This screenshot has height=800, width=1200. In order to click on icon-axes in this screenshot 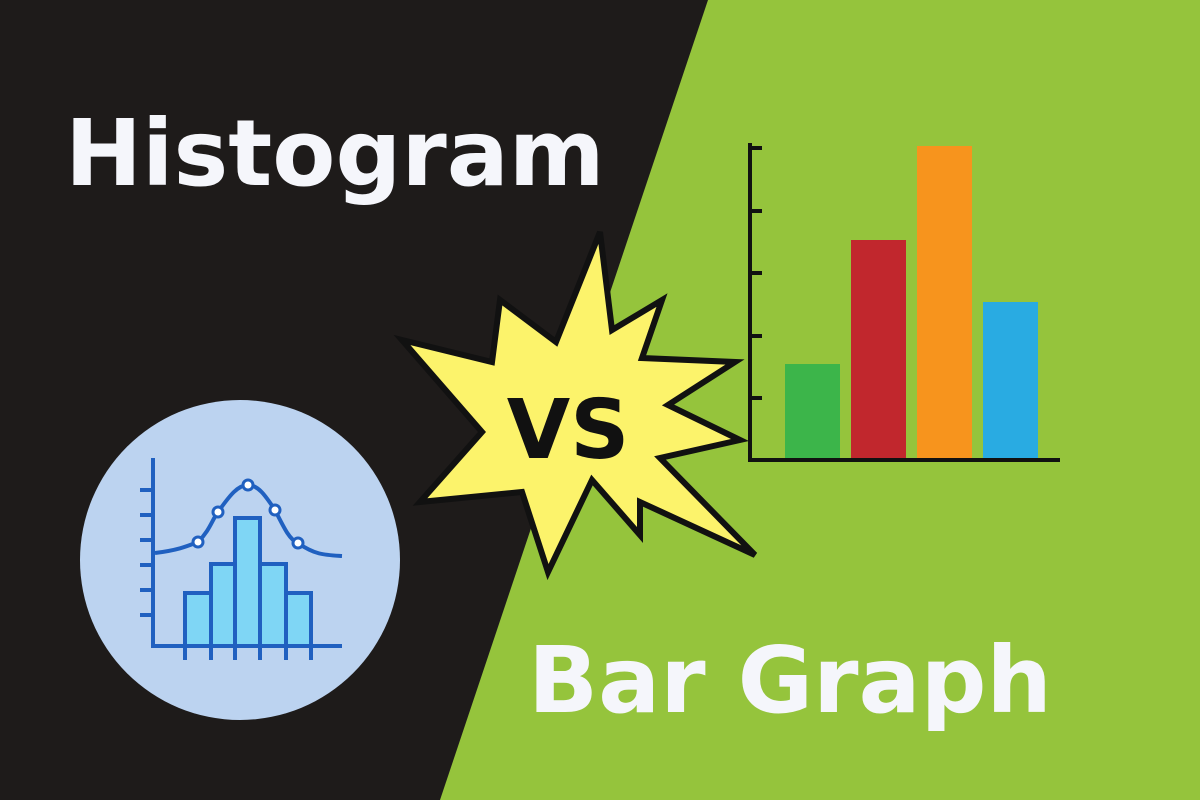, I will do `click(904, 302)`.